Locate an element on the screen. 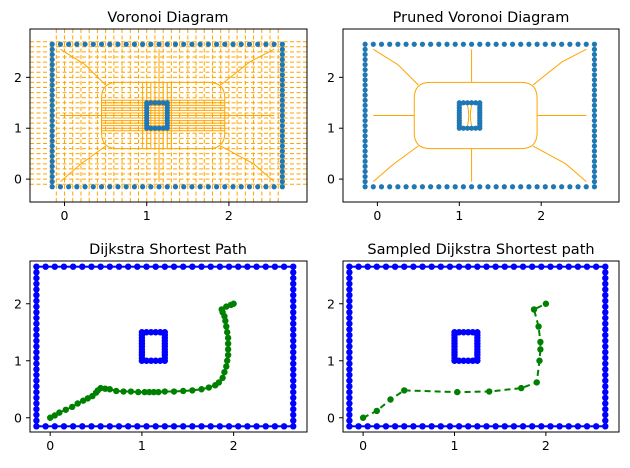 This screenshot has width=630, height=468. x-tick-label: 2 is located at coordinates (541, 215).